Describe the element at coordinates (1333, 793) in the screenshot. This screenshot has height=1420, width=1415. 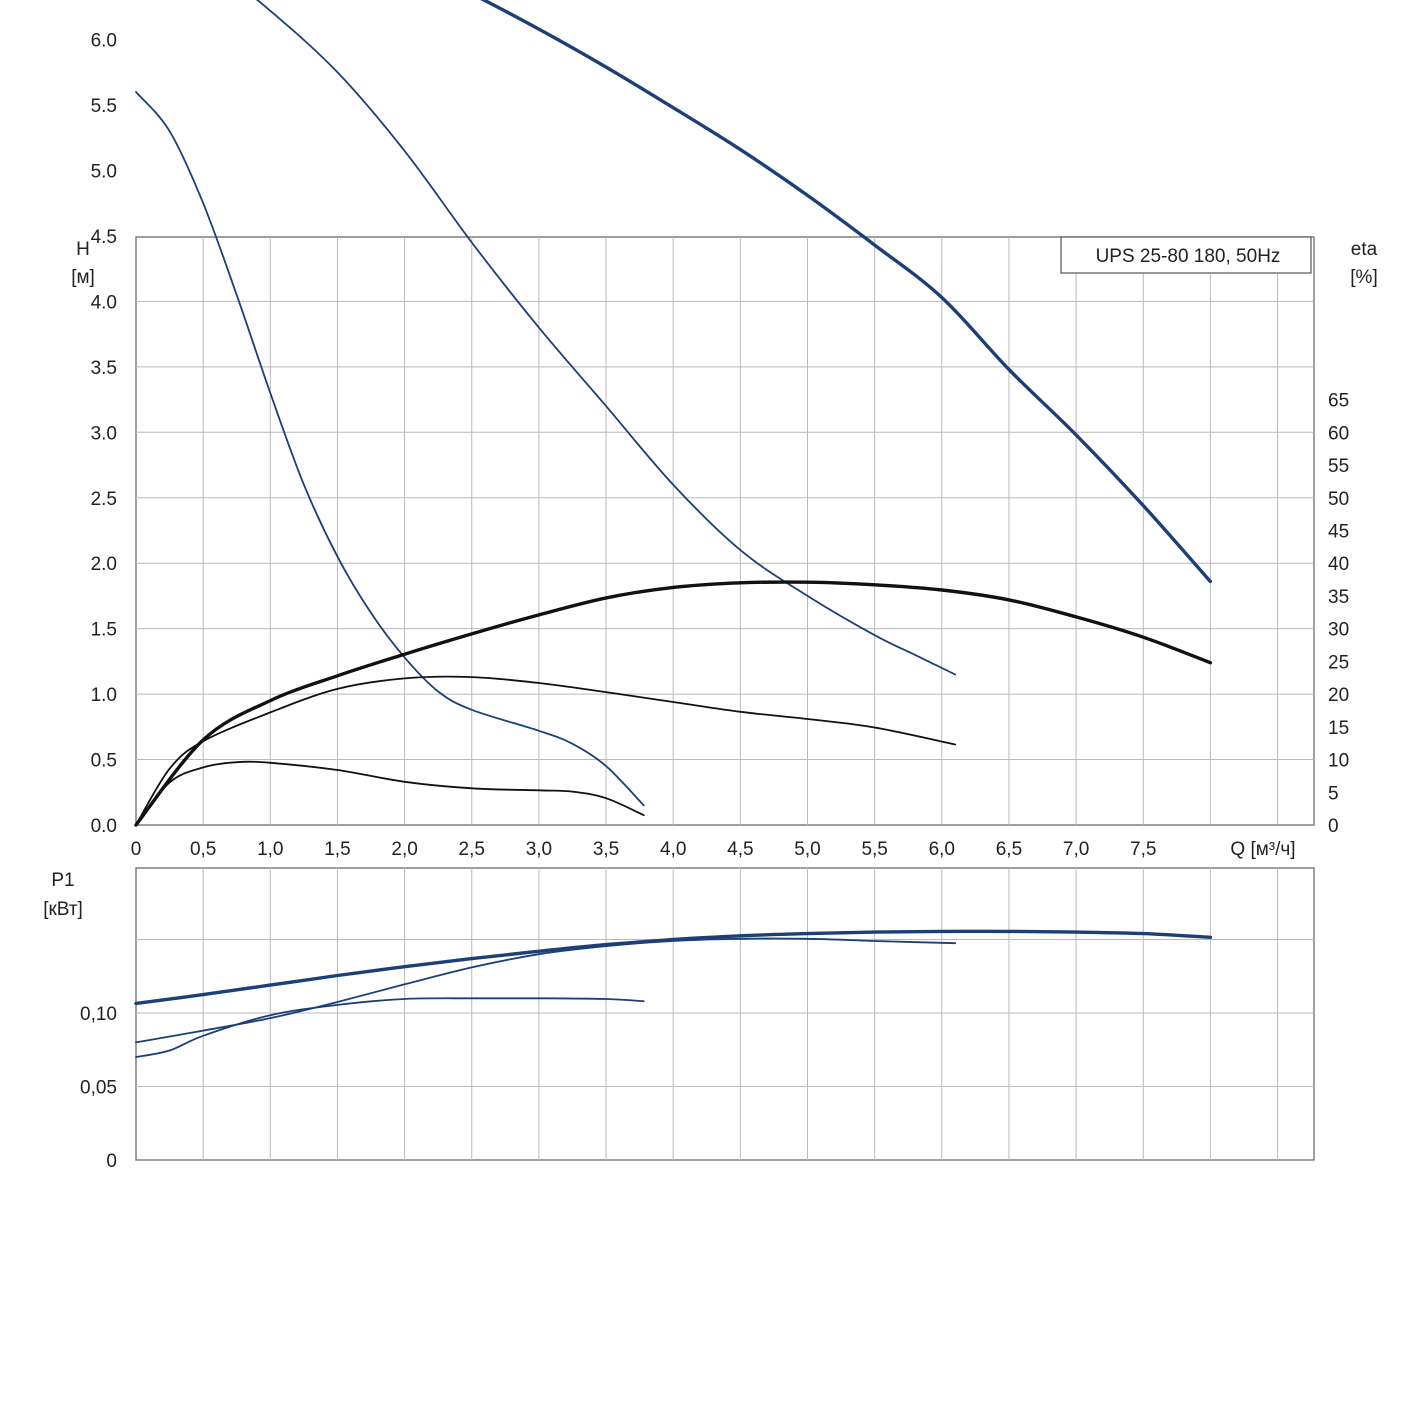
I see `y-right-tick-label: 5` at that location.